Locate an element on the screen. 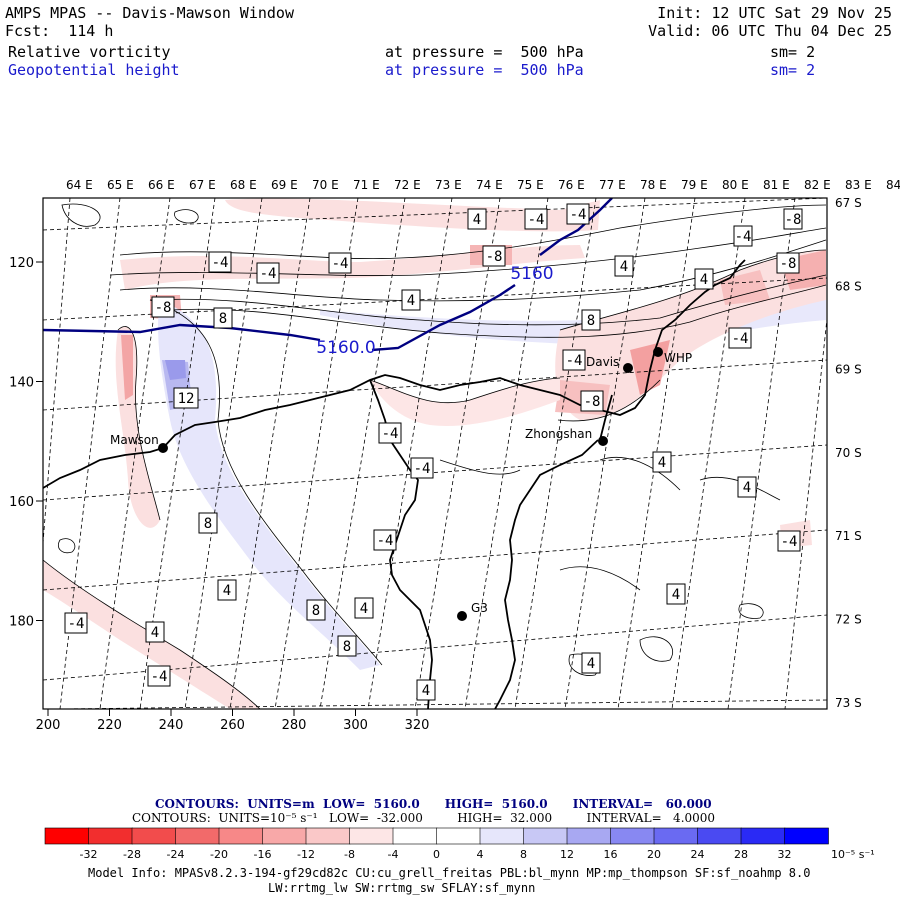 This screenshot has width=900, height=900. colorbar-tick-label: 32 is located at coordinates (785, 854).